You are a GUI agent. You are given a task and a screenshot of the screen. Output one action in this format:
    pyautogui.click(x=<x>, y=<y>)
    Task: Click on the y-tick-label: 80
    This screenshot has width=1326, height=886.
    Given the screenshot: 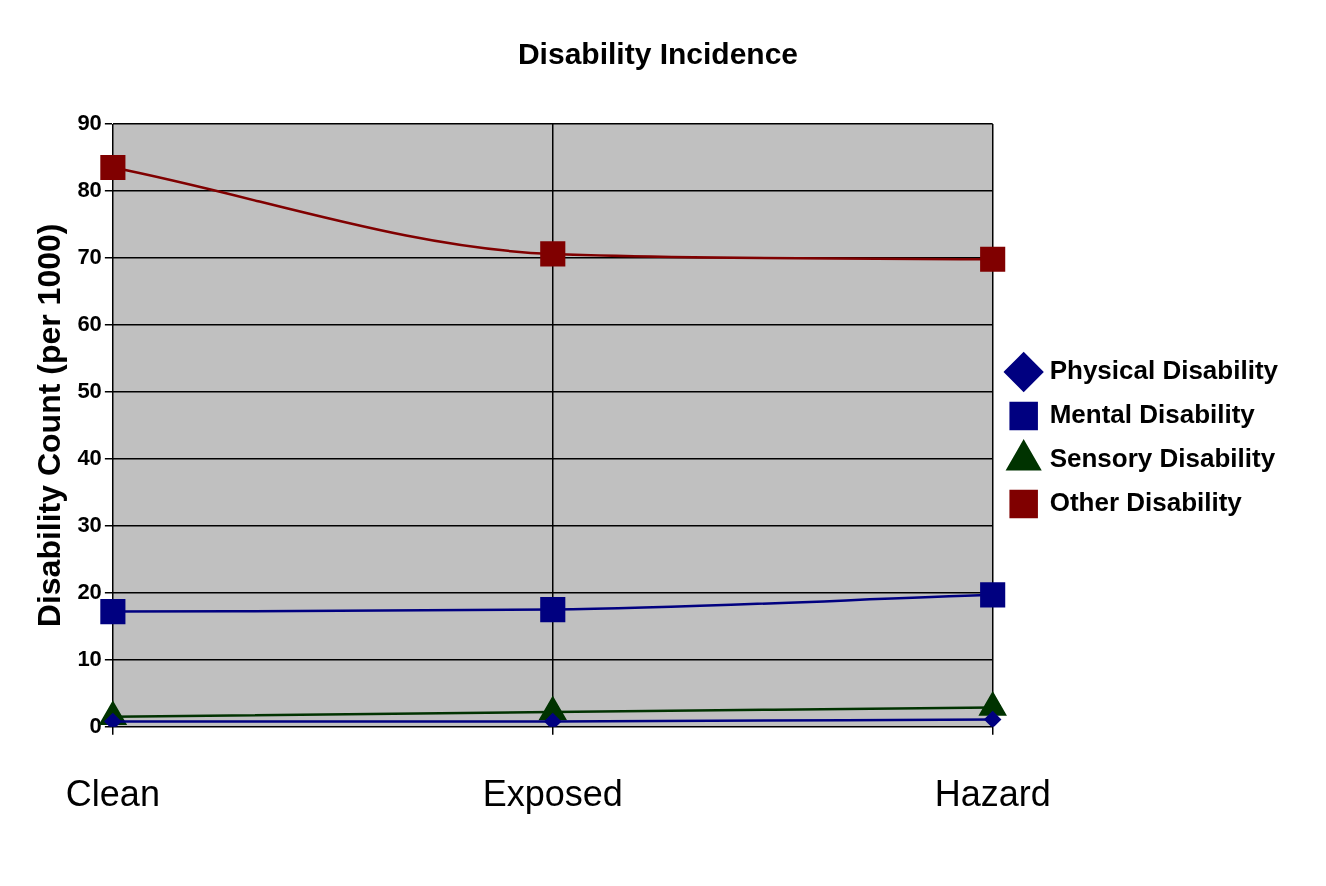 What is the action you would take?
    pyautogui.click(x=89, y=190)
    